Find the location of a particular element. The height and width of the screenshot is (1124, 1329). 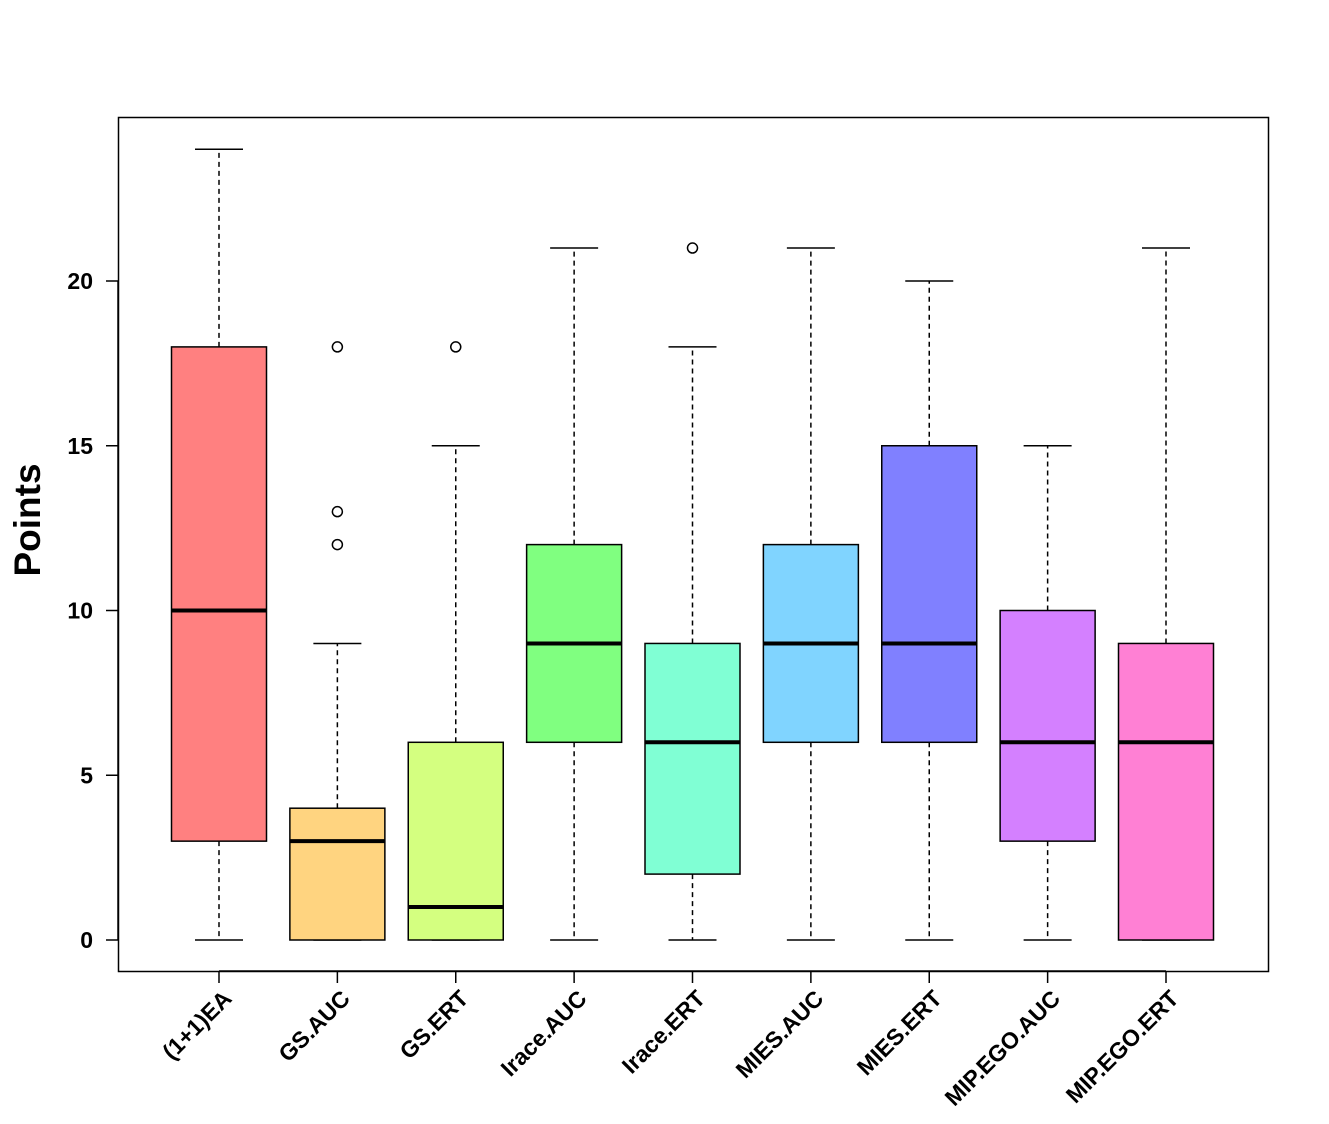

y-axis: 0 5 10 15 20 is located at coordinates (93, 610).